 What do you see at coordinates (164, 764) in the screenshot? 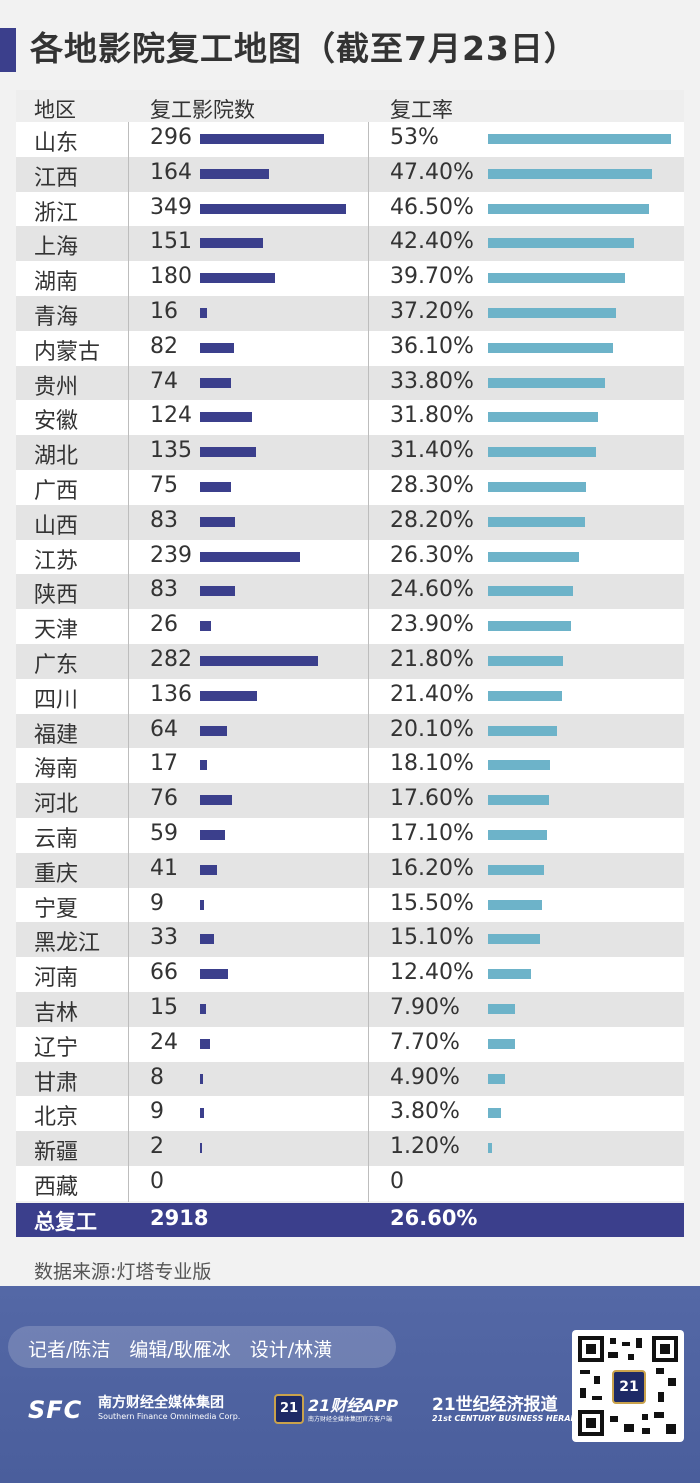
I see `cinema-count: 17` at bounding box center [164, 764].